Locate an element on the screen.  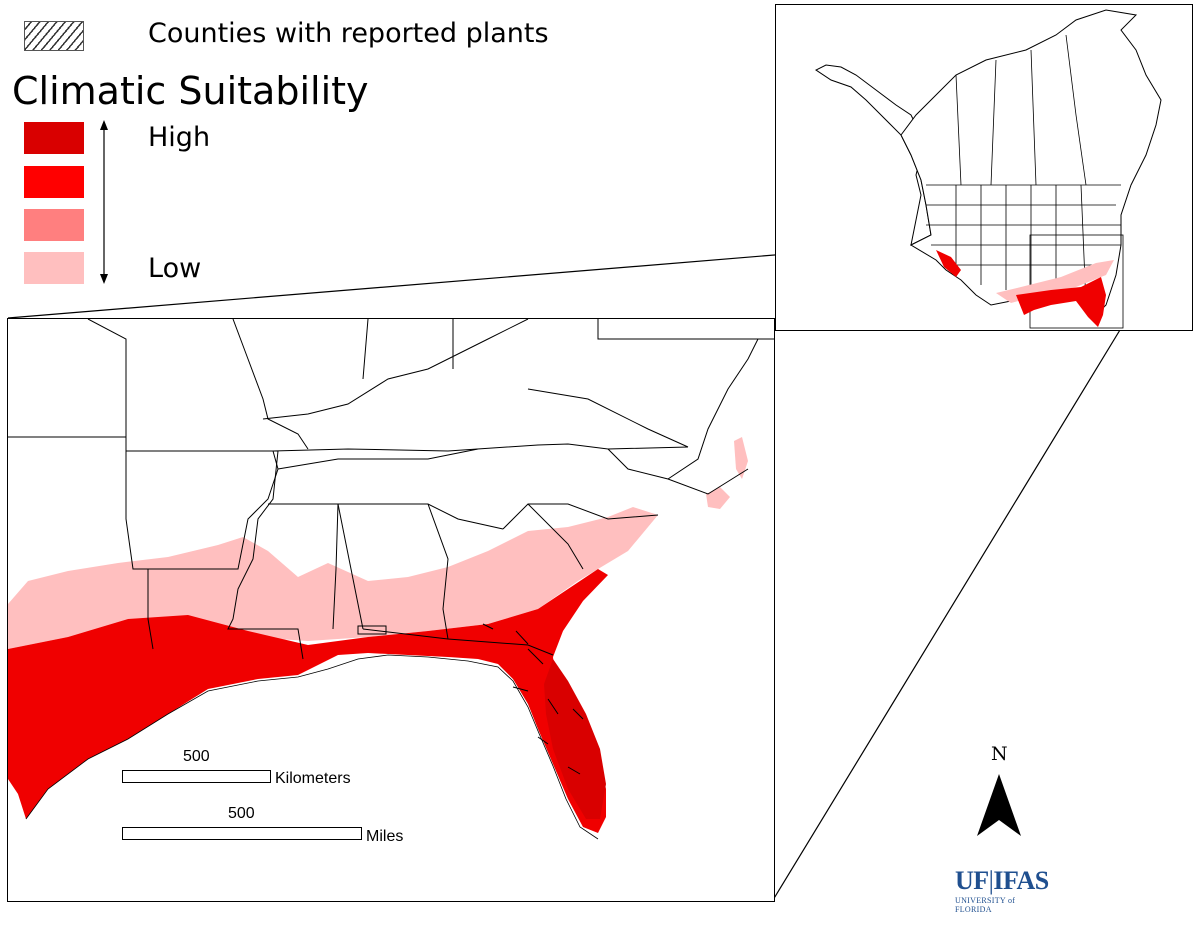
inset-suitability-southeast-low is located at coordinates (1055, 281).